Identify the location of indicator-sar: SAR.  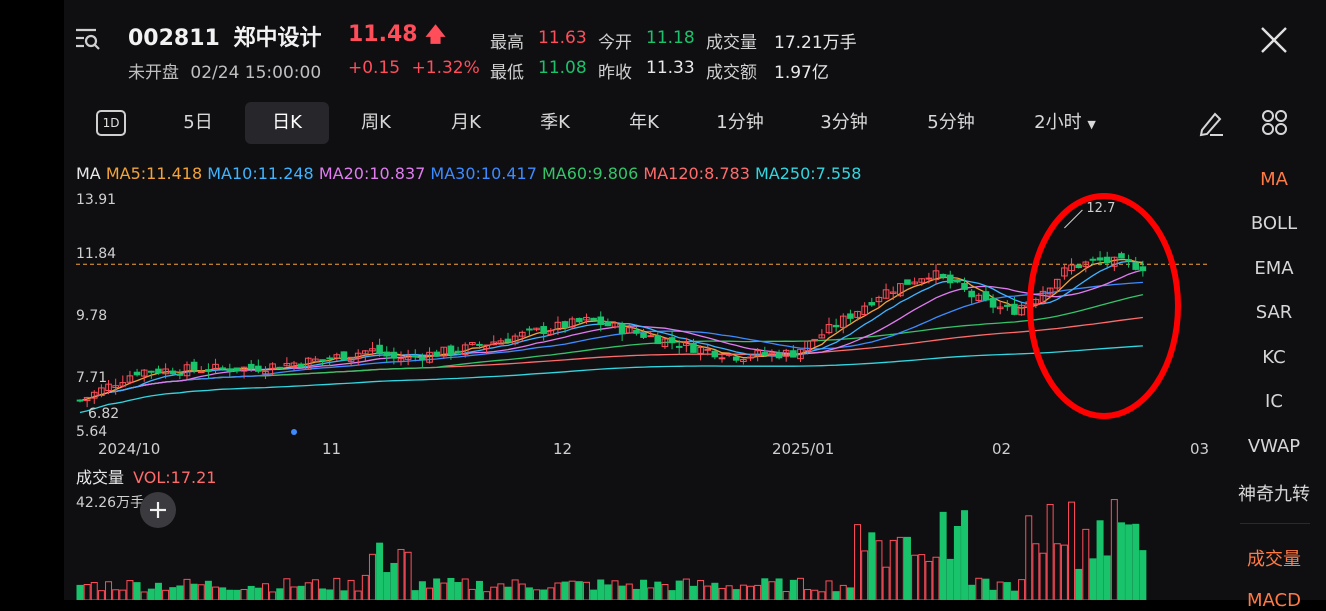
(1274, 312).